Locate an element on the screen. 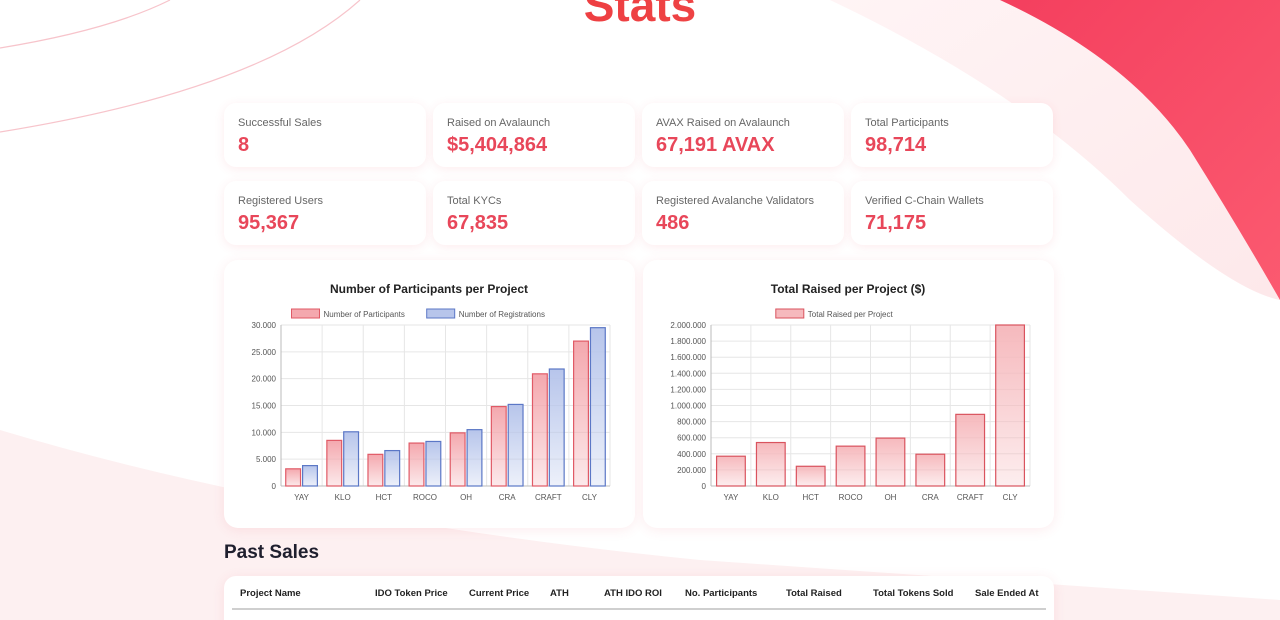 The height and width of the screenshot is (620, 1280). stat-label: Successful Sales is located at coordinates (280, 123).